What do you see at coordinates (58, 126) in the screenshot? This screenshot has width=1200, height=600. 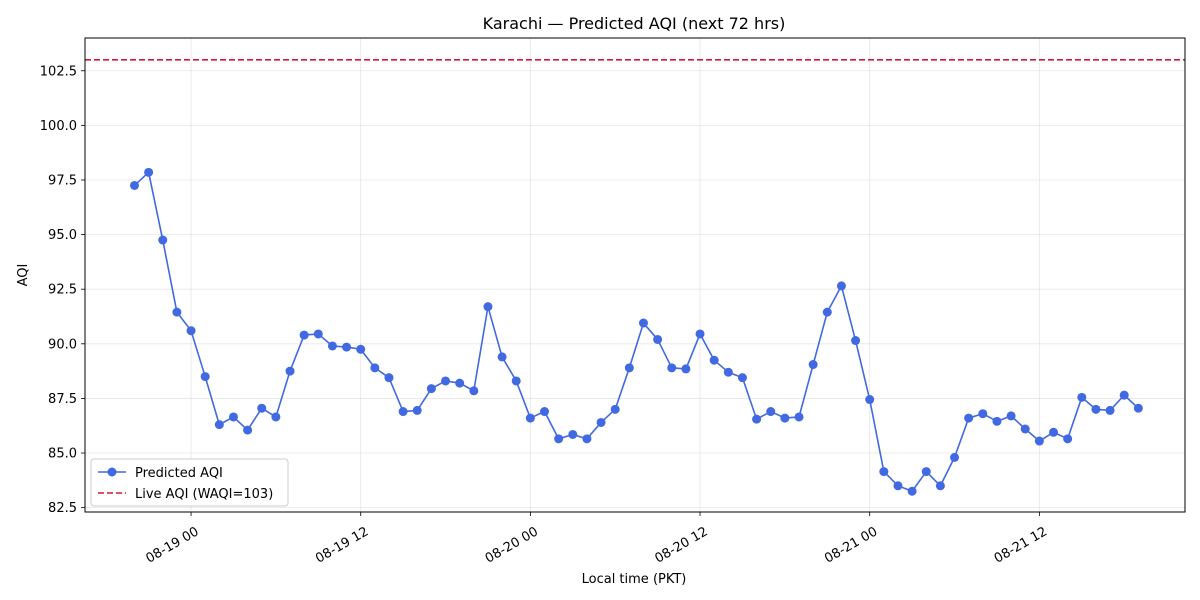 I see `y-tick-label: 100.0` at bounding box center [58, 126].